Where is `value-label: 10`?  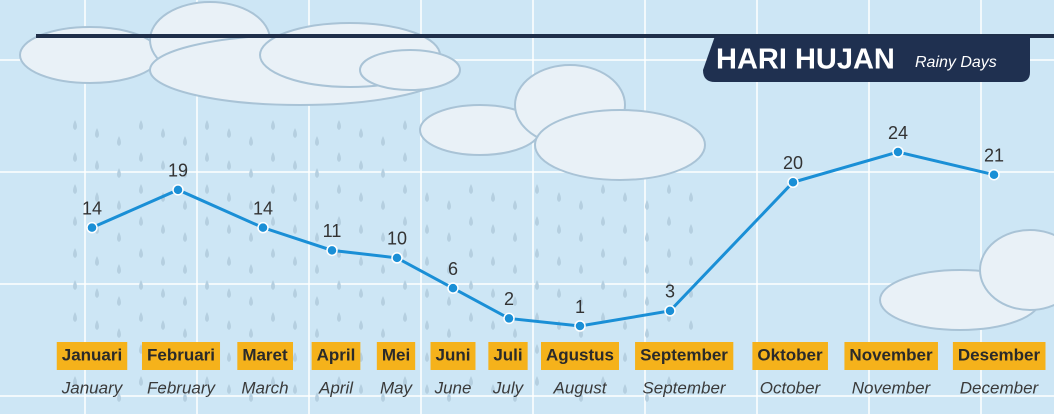 value-label: 10 is located at coordinates (397, 239).